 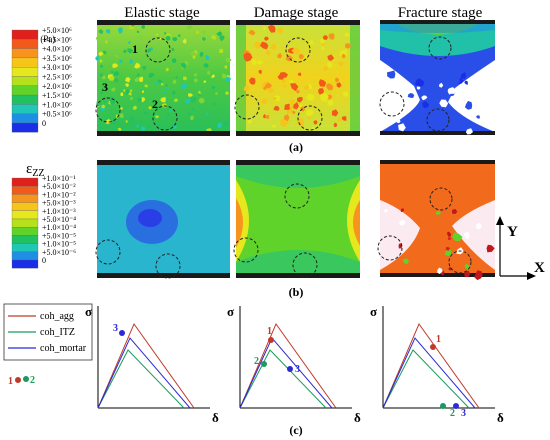 What do you see at coordinates (539, 268) in the screenshot?
I see `x-axis-label: X` at bounding box center [539, 268].